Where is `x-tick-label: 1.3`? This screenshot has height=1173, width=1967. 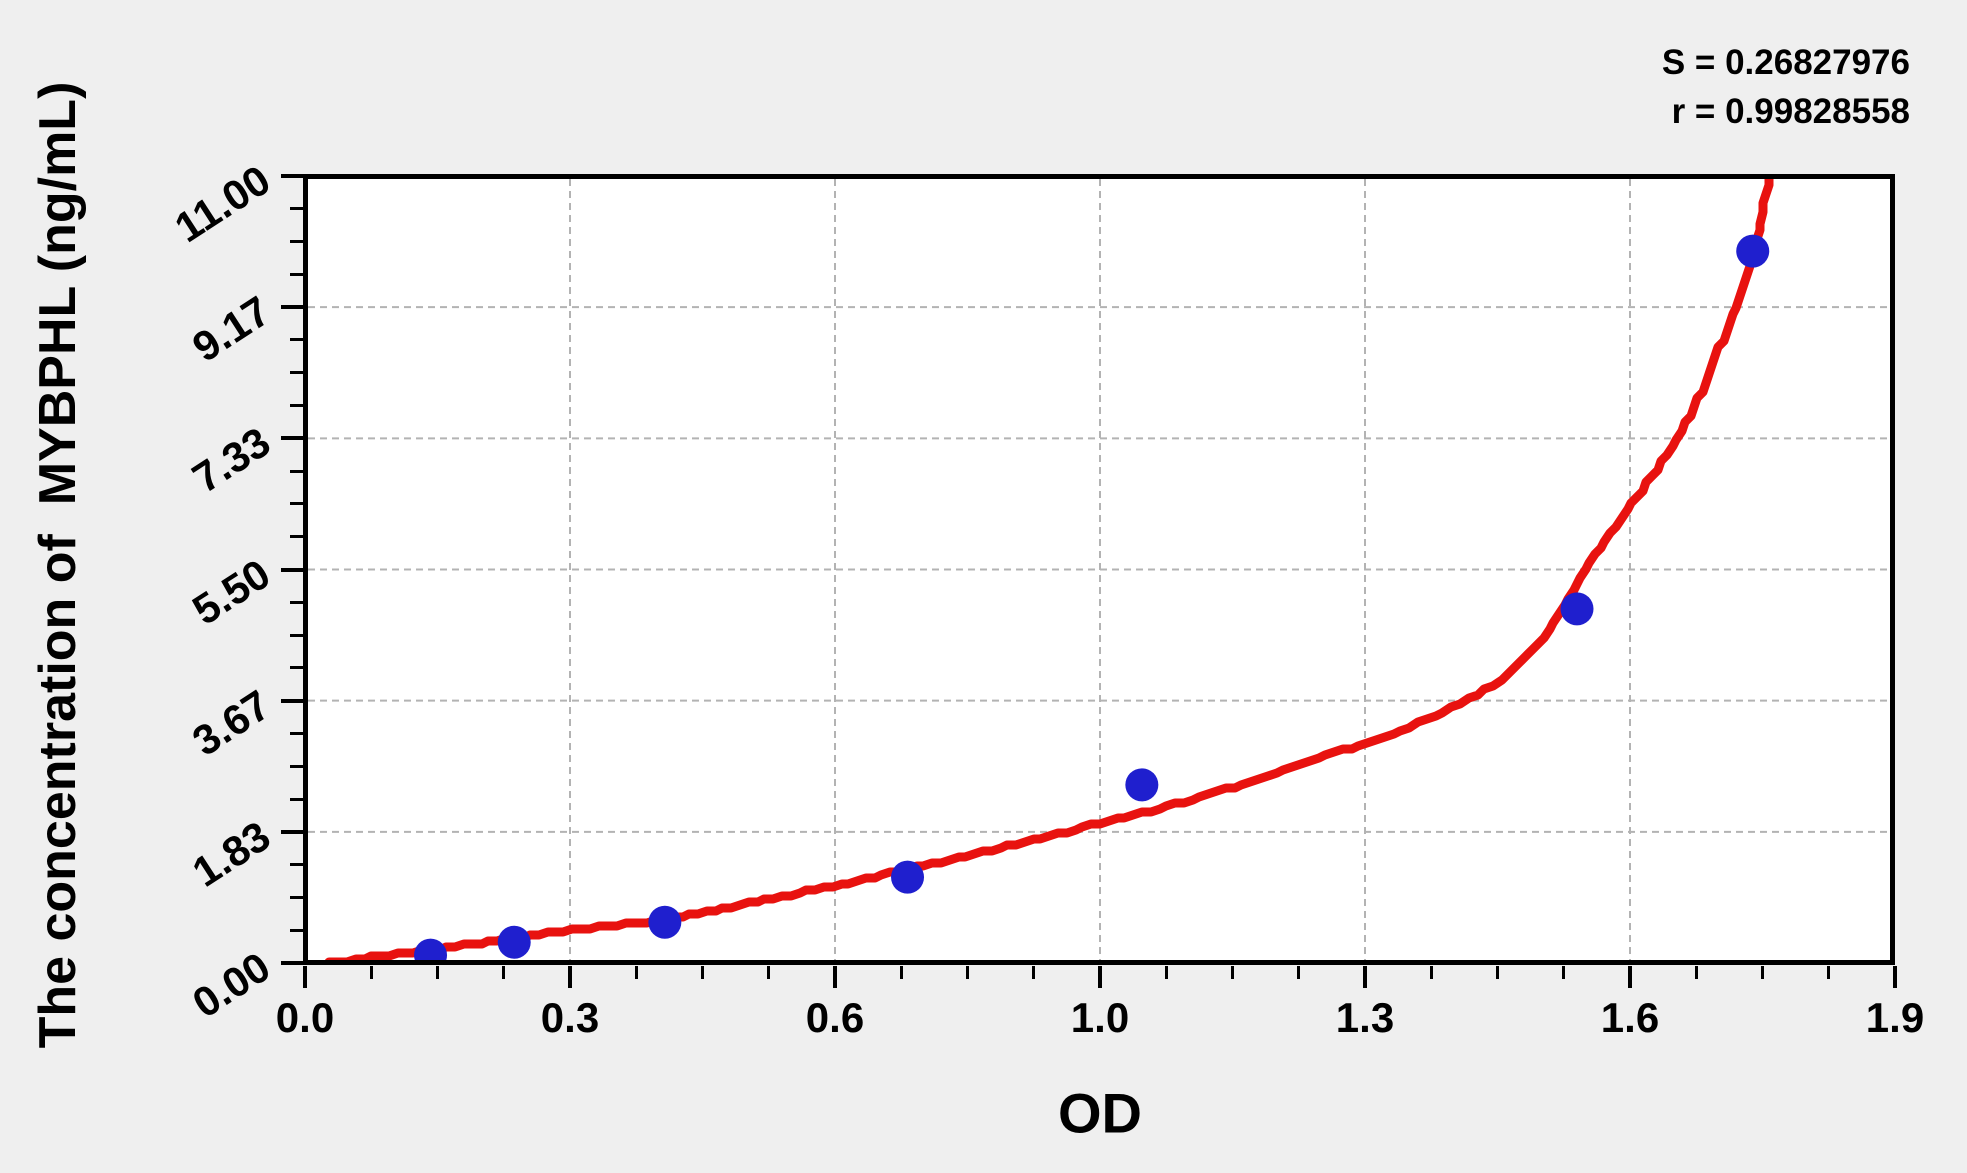 x-tick-label: 1.3 is located at coordinates (1365, 1017).